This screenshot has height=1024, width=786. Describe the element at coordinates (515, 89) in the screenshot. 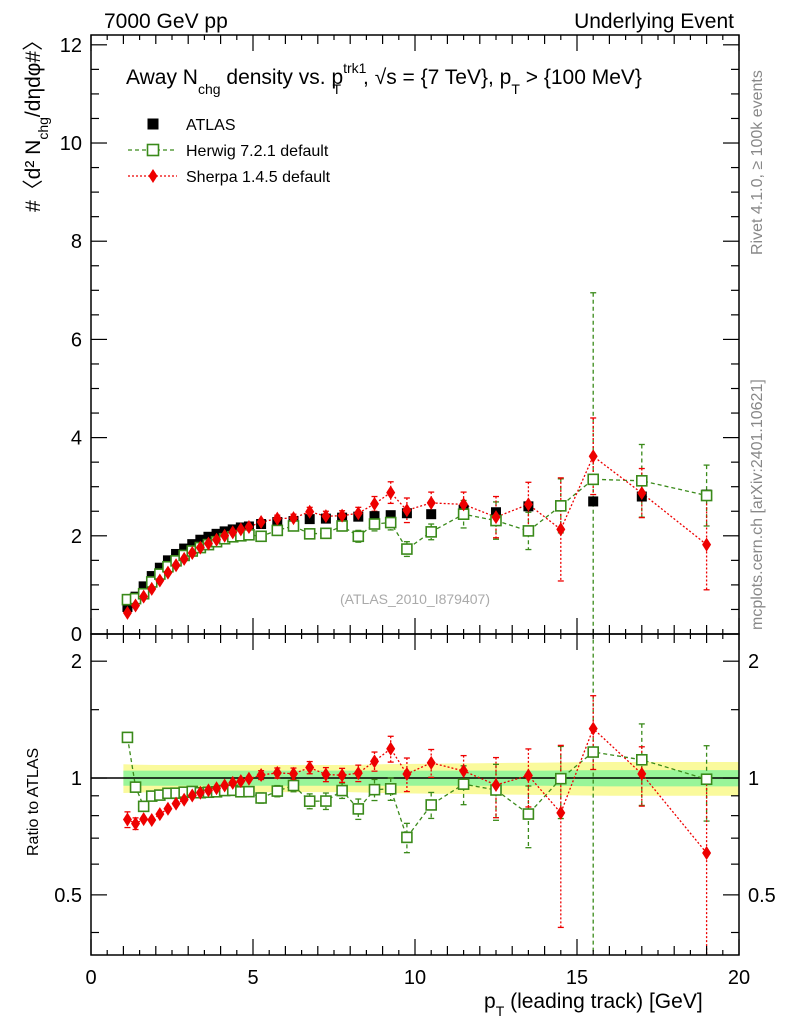

I see `title-sub-t2: T` at that location.